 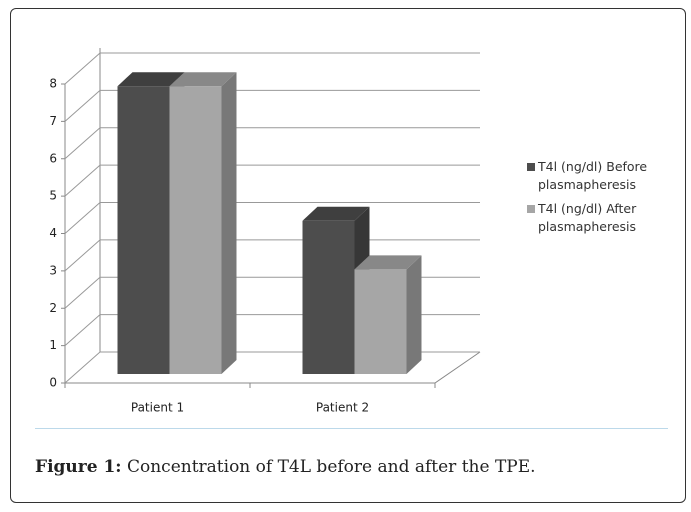 I want to click on legend-item: T4l (ng/dl) After plasmapheresis, so click(x=596, y=218).